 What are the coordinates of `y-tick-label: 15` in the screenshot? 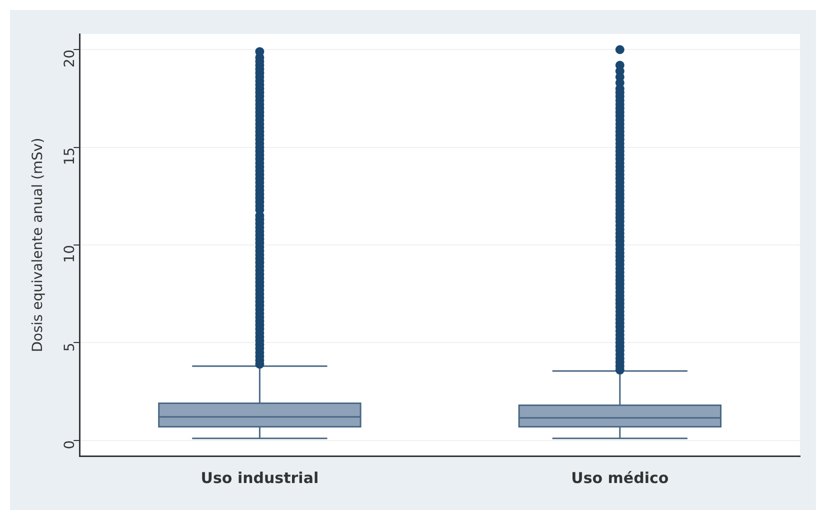 It's located at (70, 156).